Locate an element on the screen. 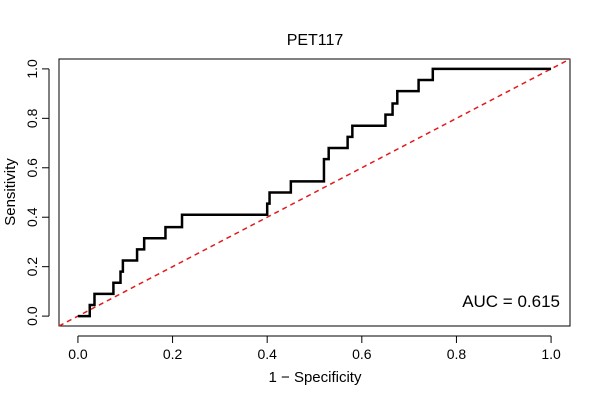  y-tick-label: 0.0 is located at coordinates (32, 316).